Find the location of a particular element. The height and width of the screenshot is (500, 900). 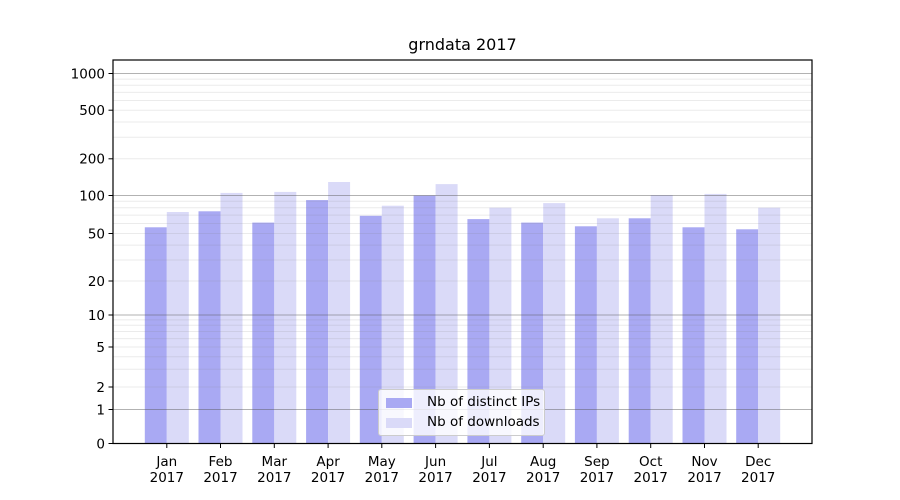

x-tick-label-month: Jul is located at coordinates (488, 462).